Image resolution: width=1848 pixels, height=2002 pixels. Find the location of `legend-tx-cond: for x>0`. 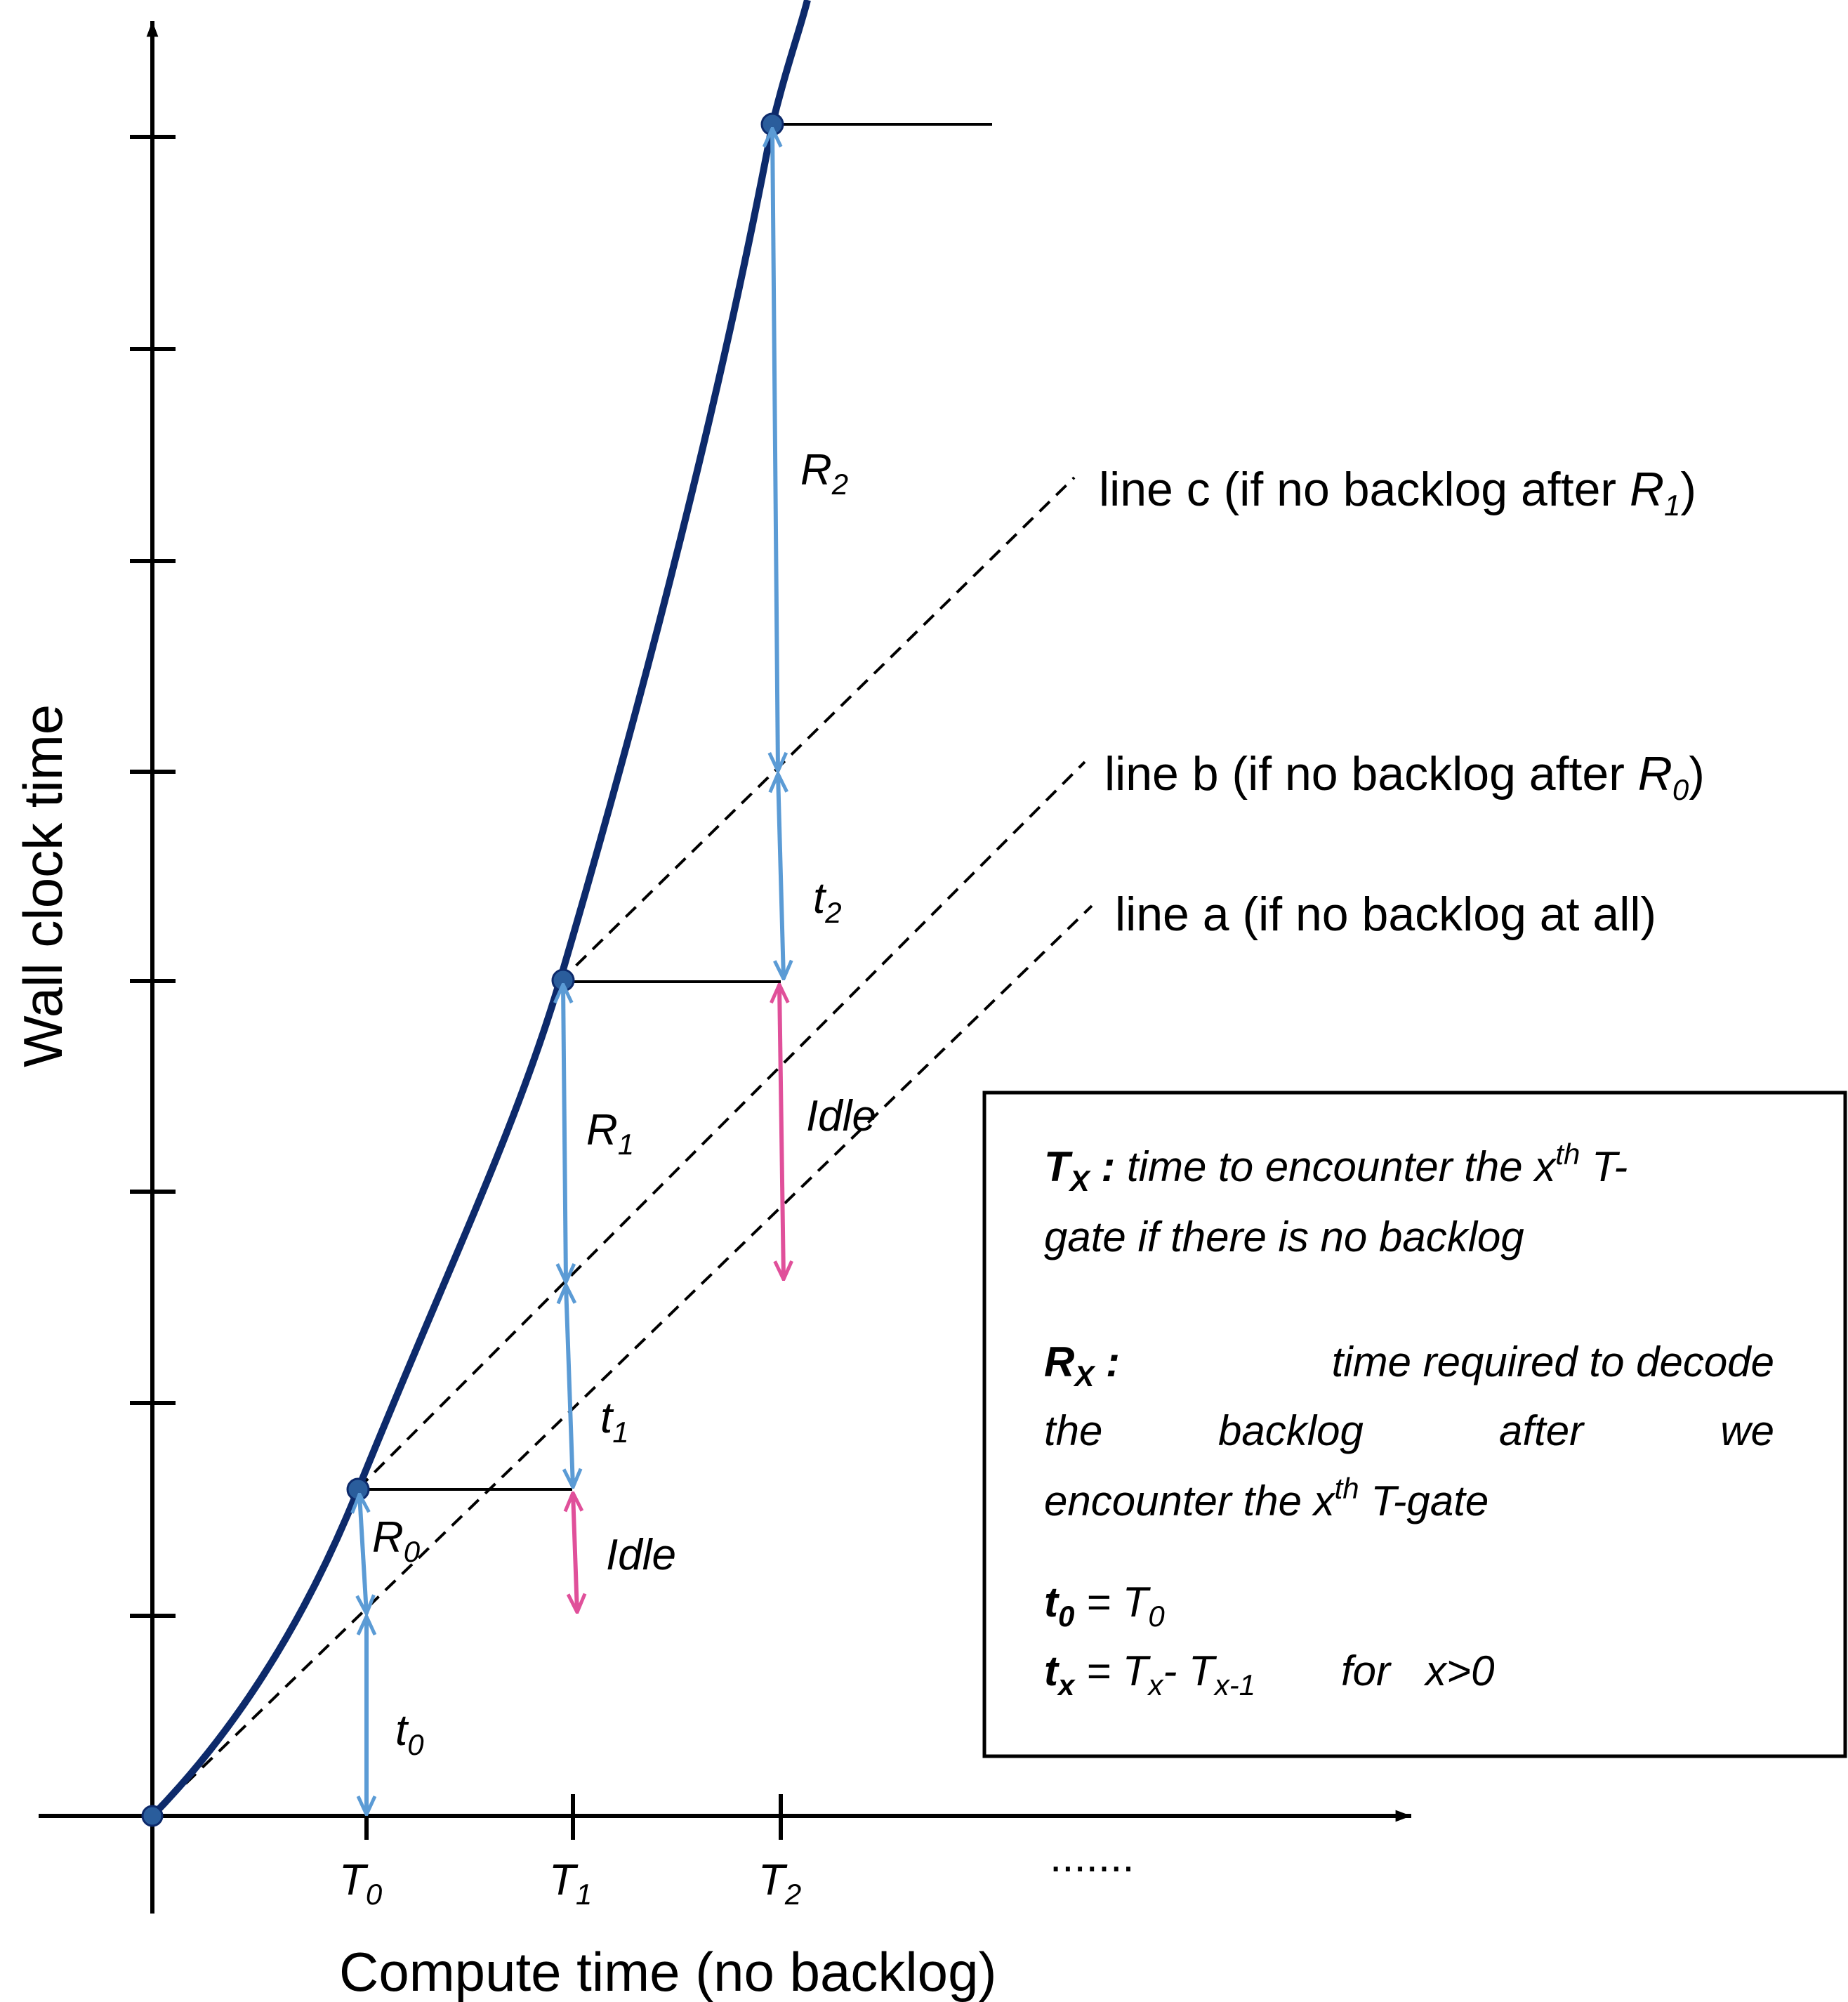

legend-tx-cond: for x>0 is located at coordinates (1418, 1670).